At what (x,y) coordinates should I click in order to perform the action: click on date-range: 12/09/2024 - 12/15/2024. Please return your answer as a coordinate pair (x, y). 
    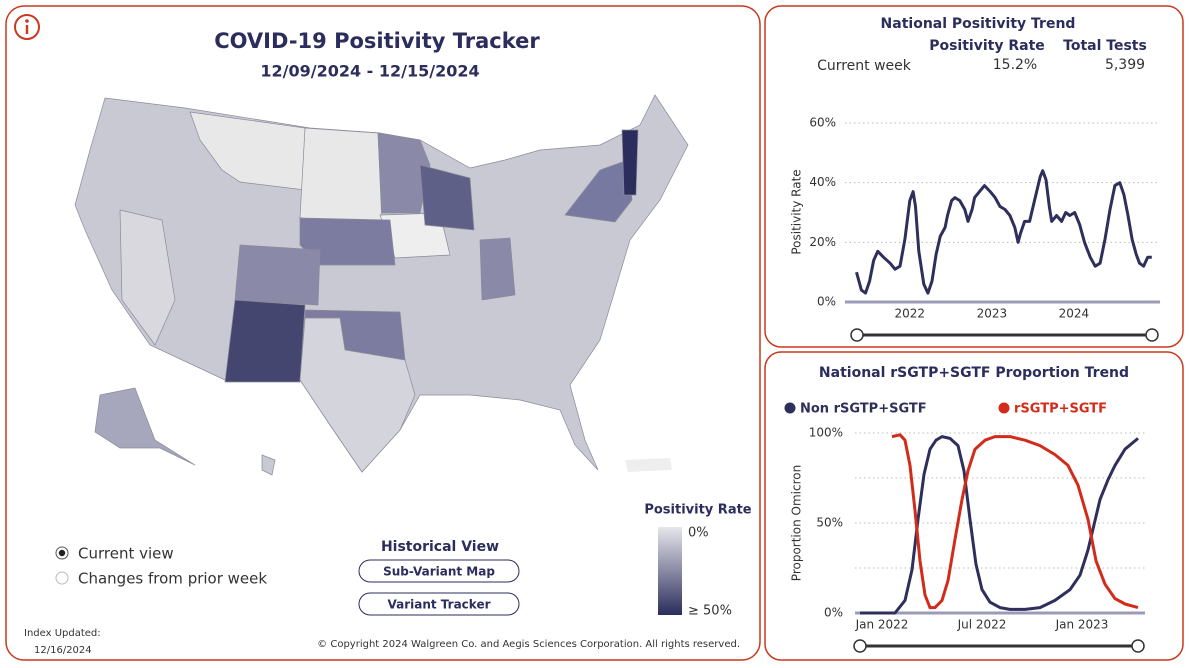
    Looking at the image, I should click on (369, 71).